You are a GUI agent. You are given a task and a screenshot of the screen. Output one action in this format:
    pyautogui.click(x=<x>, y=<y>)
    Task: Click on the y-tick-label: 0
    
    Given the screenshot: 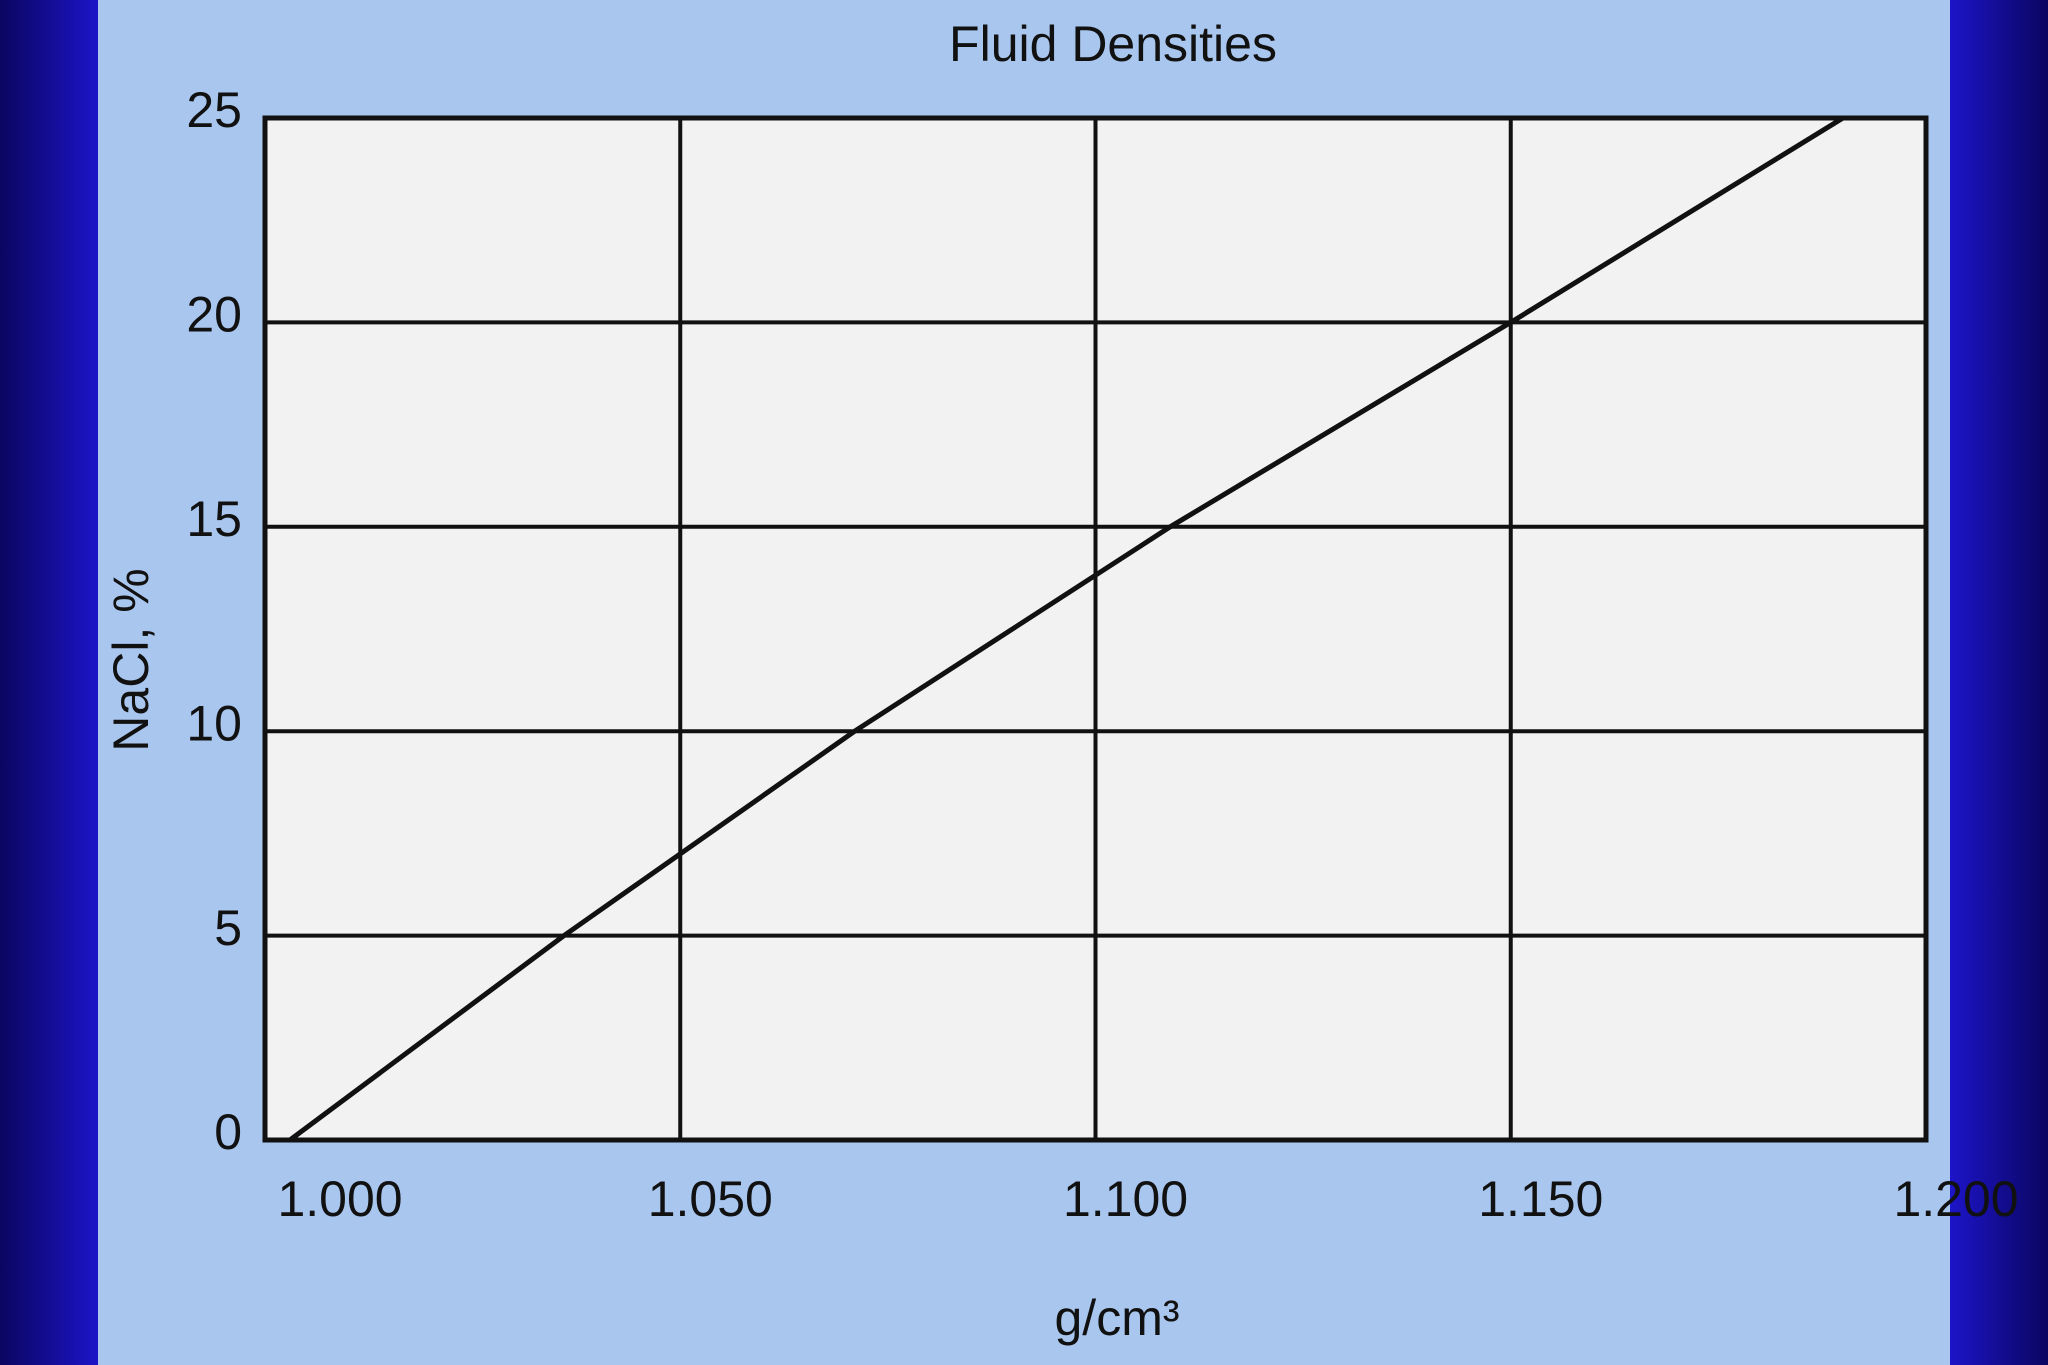 What is the action you would take?
    pyautogui.click(x=228, y=1132)
    